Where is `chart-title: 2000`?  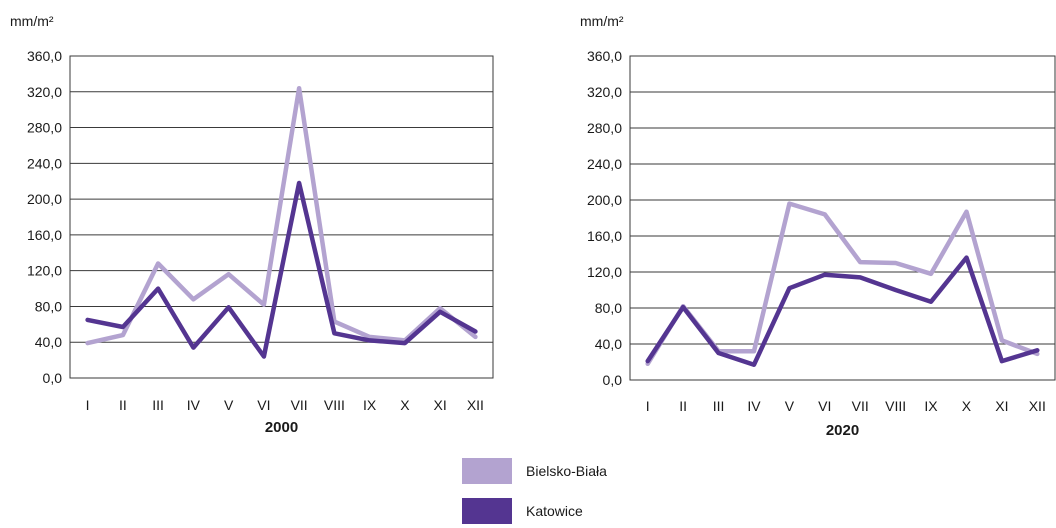
chart-title: 2000 is located at coordinates (281, 427).